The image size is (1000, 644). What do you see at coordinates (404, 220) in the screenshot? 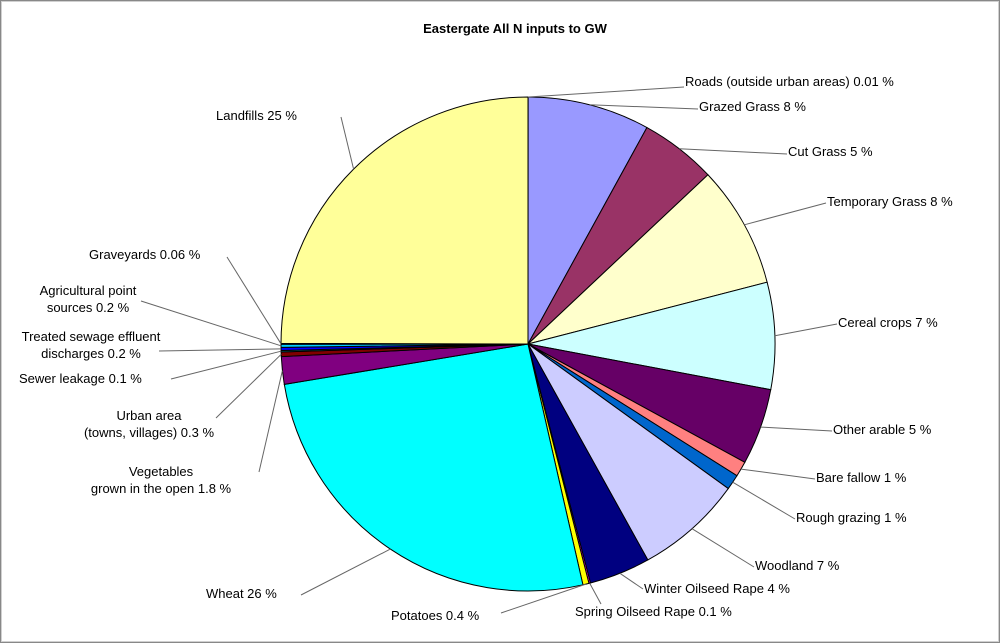
I see `pie-slice-landfills` at bounding box center [404, 220].